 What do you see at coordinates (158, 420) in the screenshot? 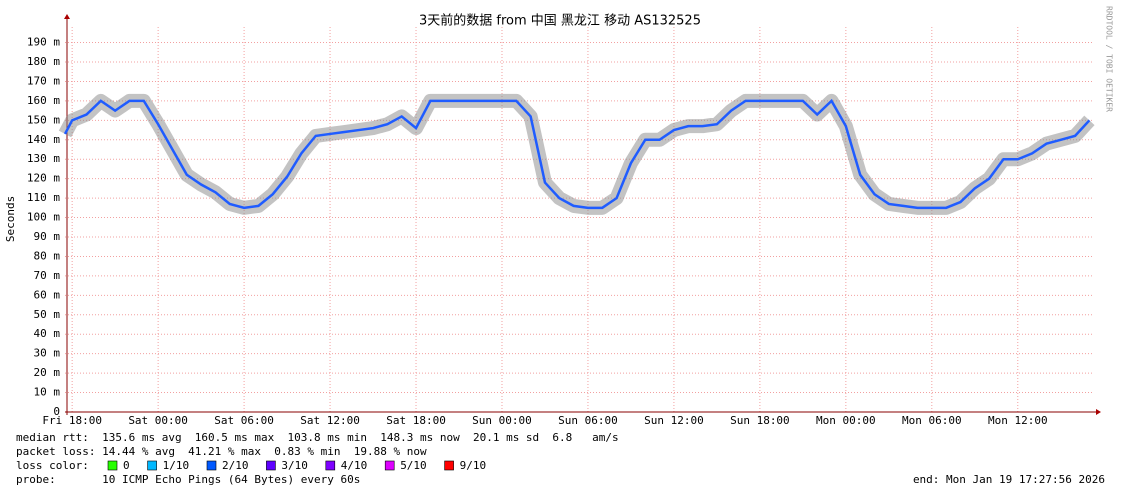
I see `x-tick-label: Sat 00:00` at bounding box center [158, 420].